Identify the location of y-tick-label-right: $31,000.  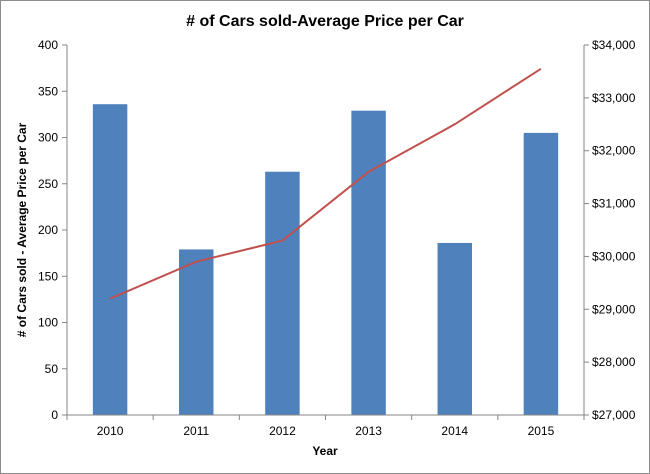
(614, 204).